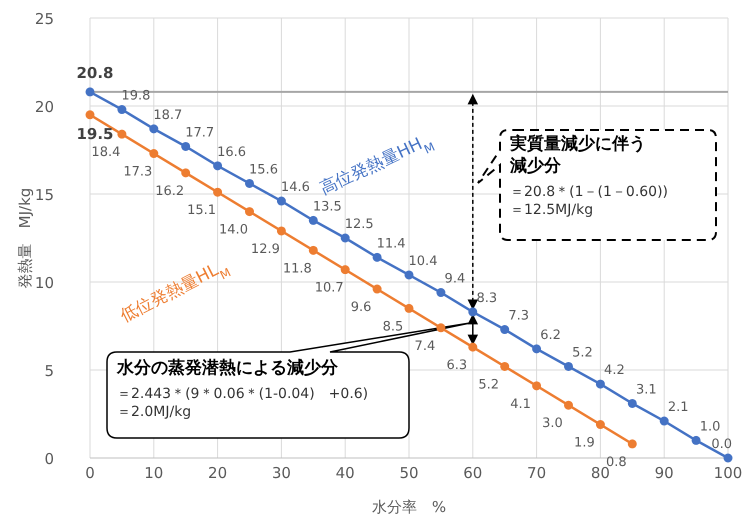  I want to click on data-label: 16.2, so click(169, 191).